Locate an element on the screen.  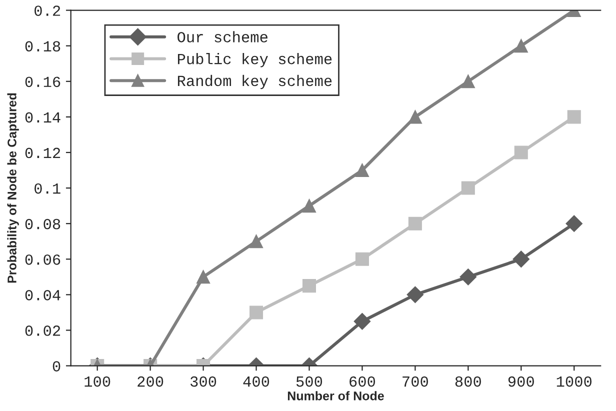
y-tick-label: 0 is located at coordinates (56, 366).